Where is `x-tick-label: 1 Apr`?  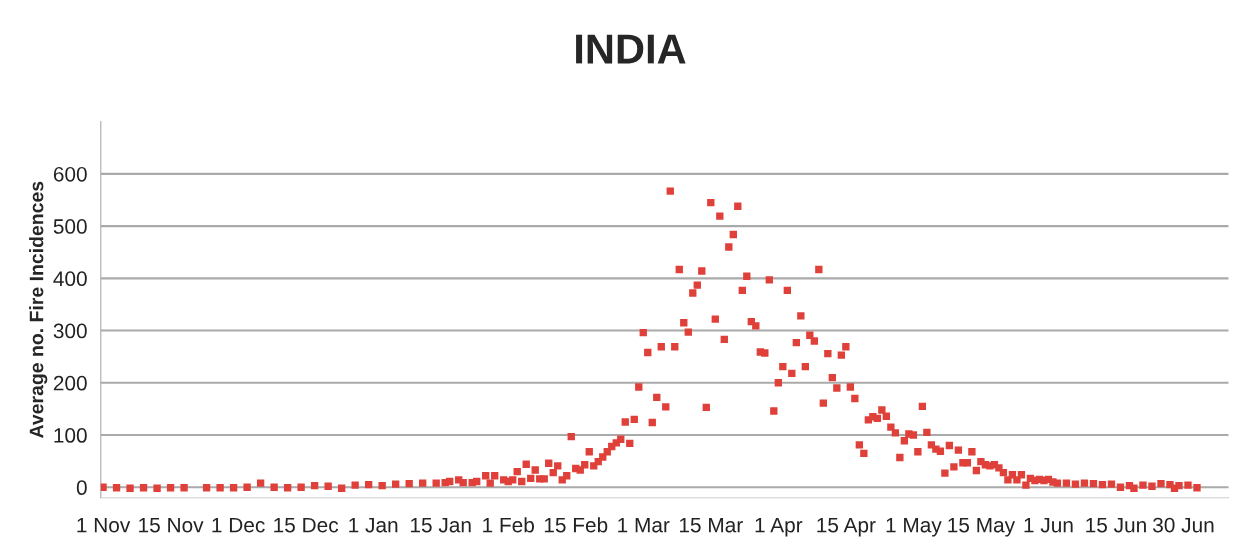 x-tick-label: 1 Apr is located at coordinates (779, 527).